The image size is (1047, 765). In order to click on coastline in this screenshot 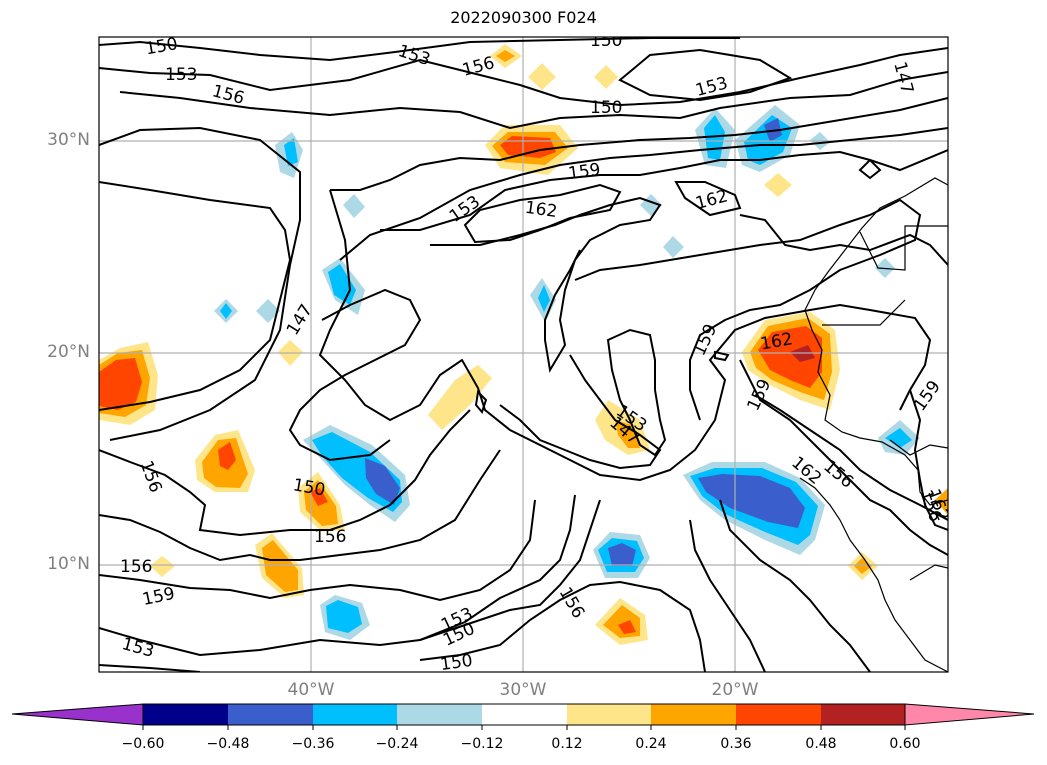, I will do `click(873, 424)`.